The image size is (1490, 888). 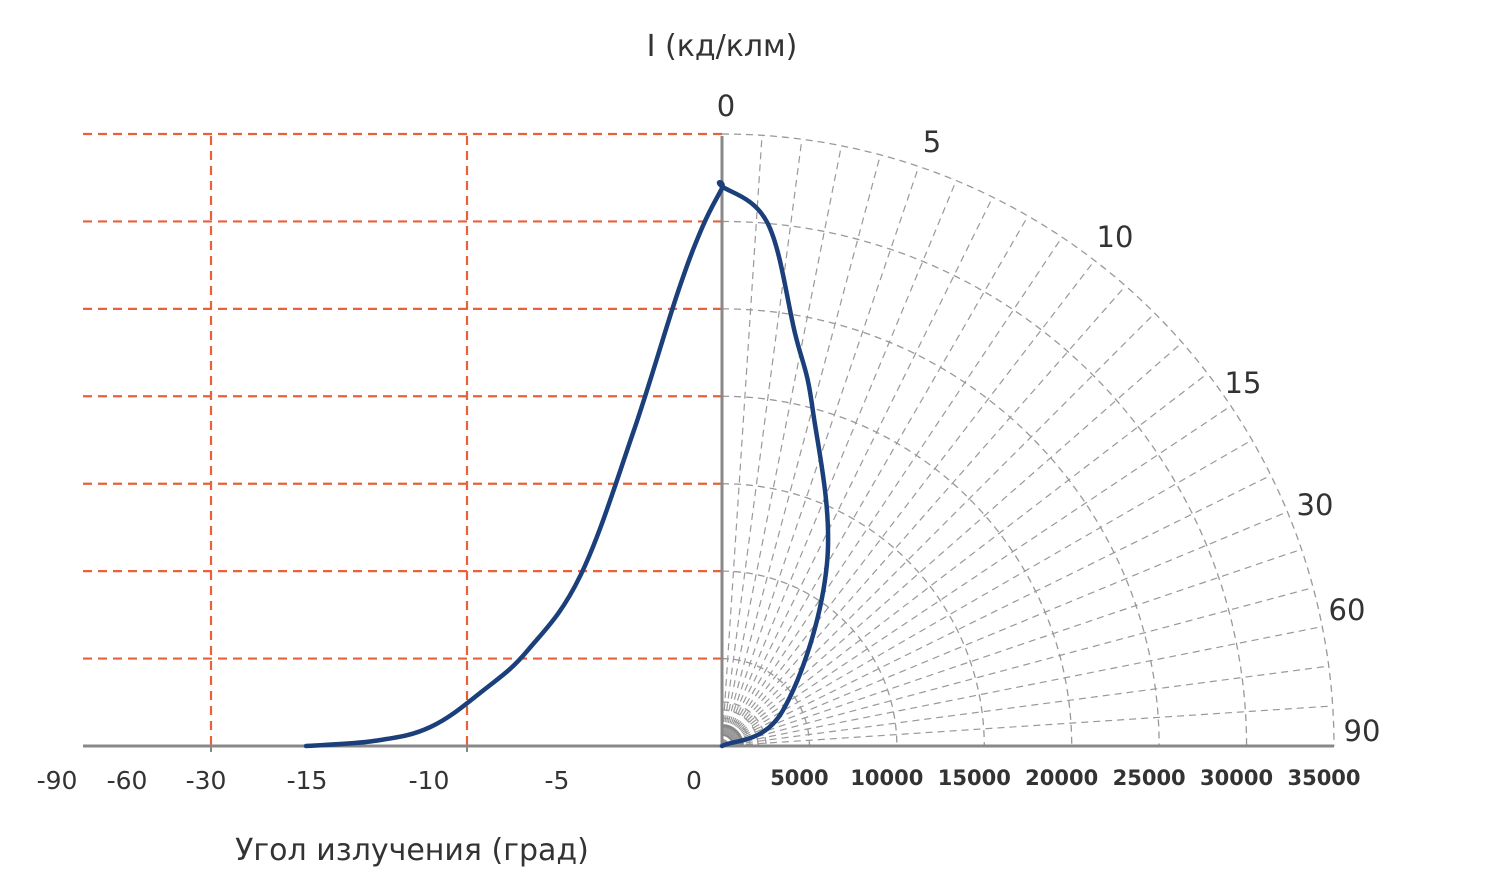 I want to click on left-tick-label: -5, so click(x=557, y=780).